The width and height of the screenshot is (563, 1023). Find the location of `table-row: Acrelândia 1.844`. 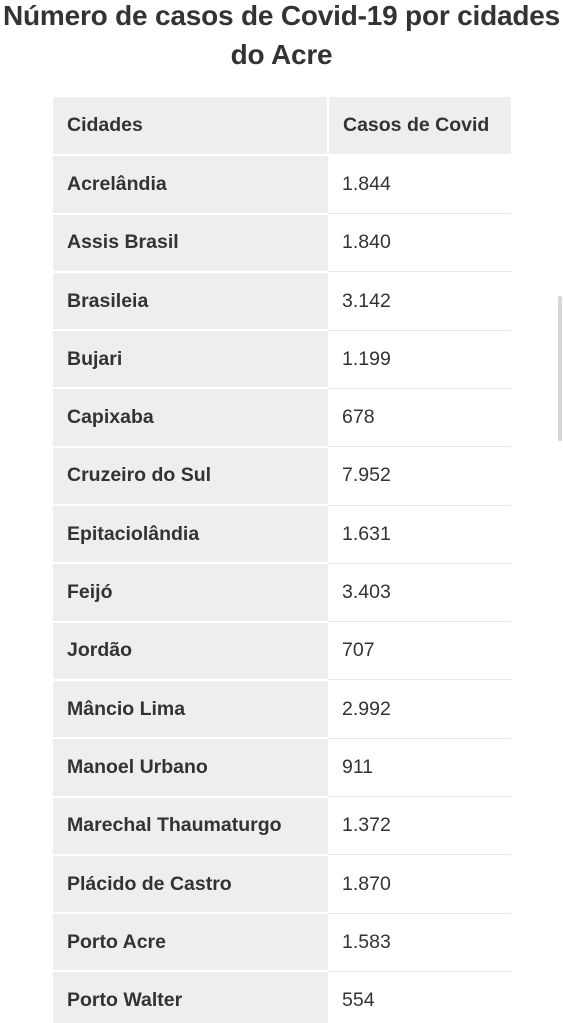

table-row: Acrelândia 1.844 is located at coordinates (282, 185).